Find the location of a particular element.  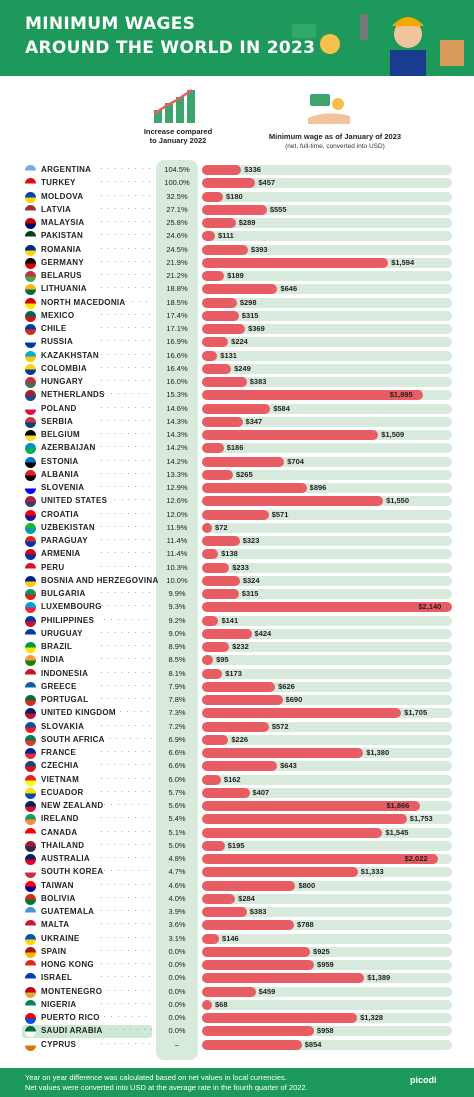

country-label: RUSSIA is located at coordinates (57, 342).